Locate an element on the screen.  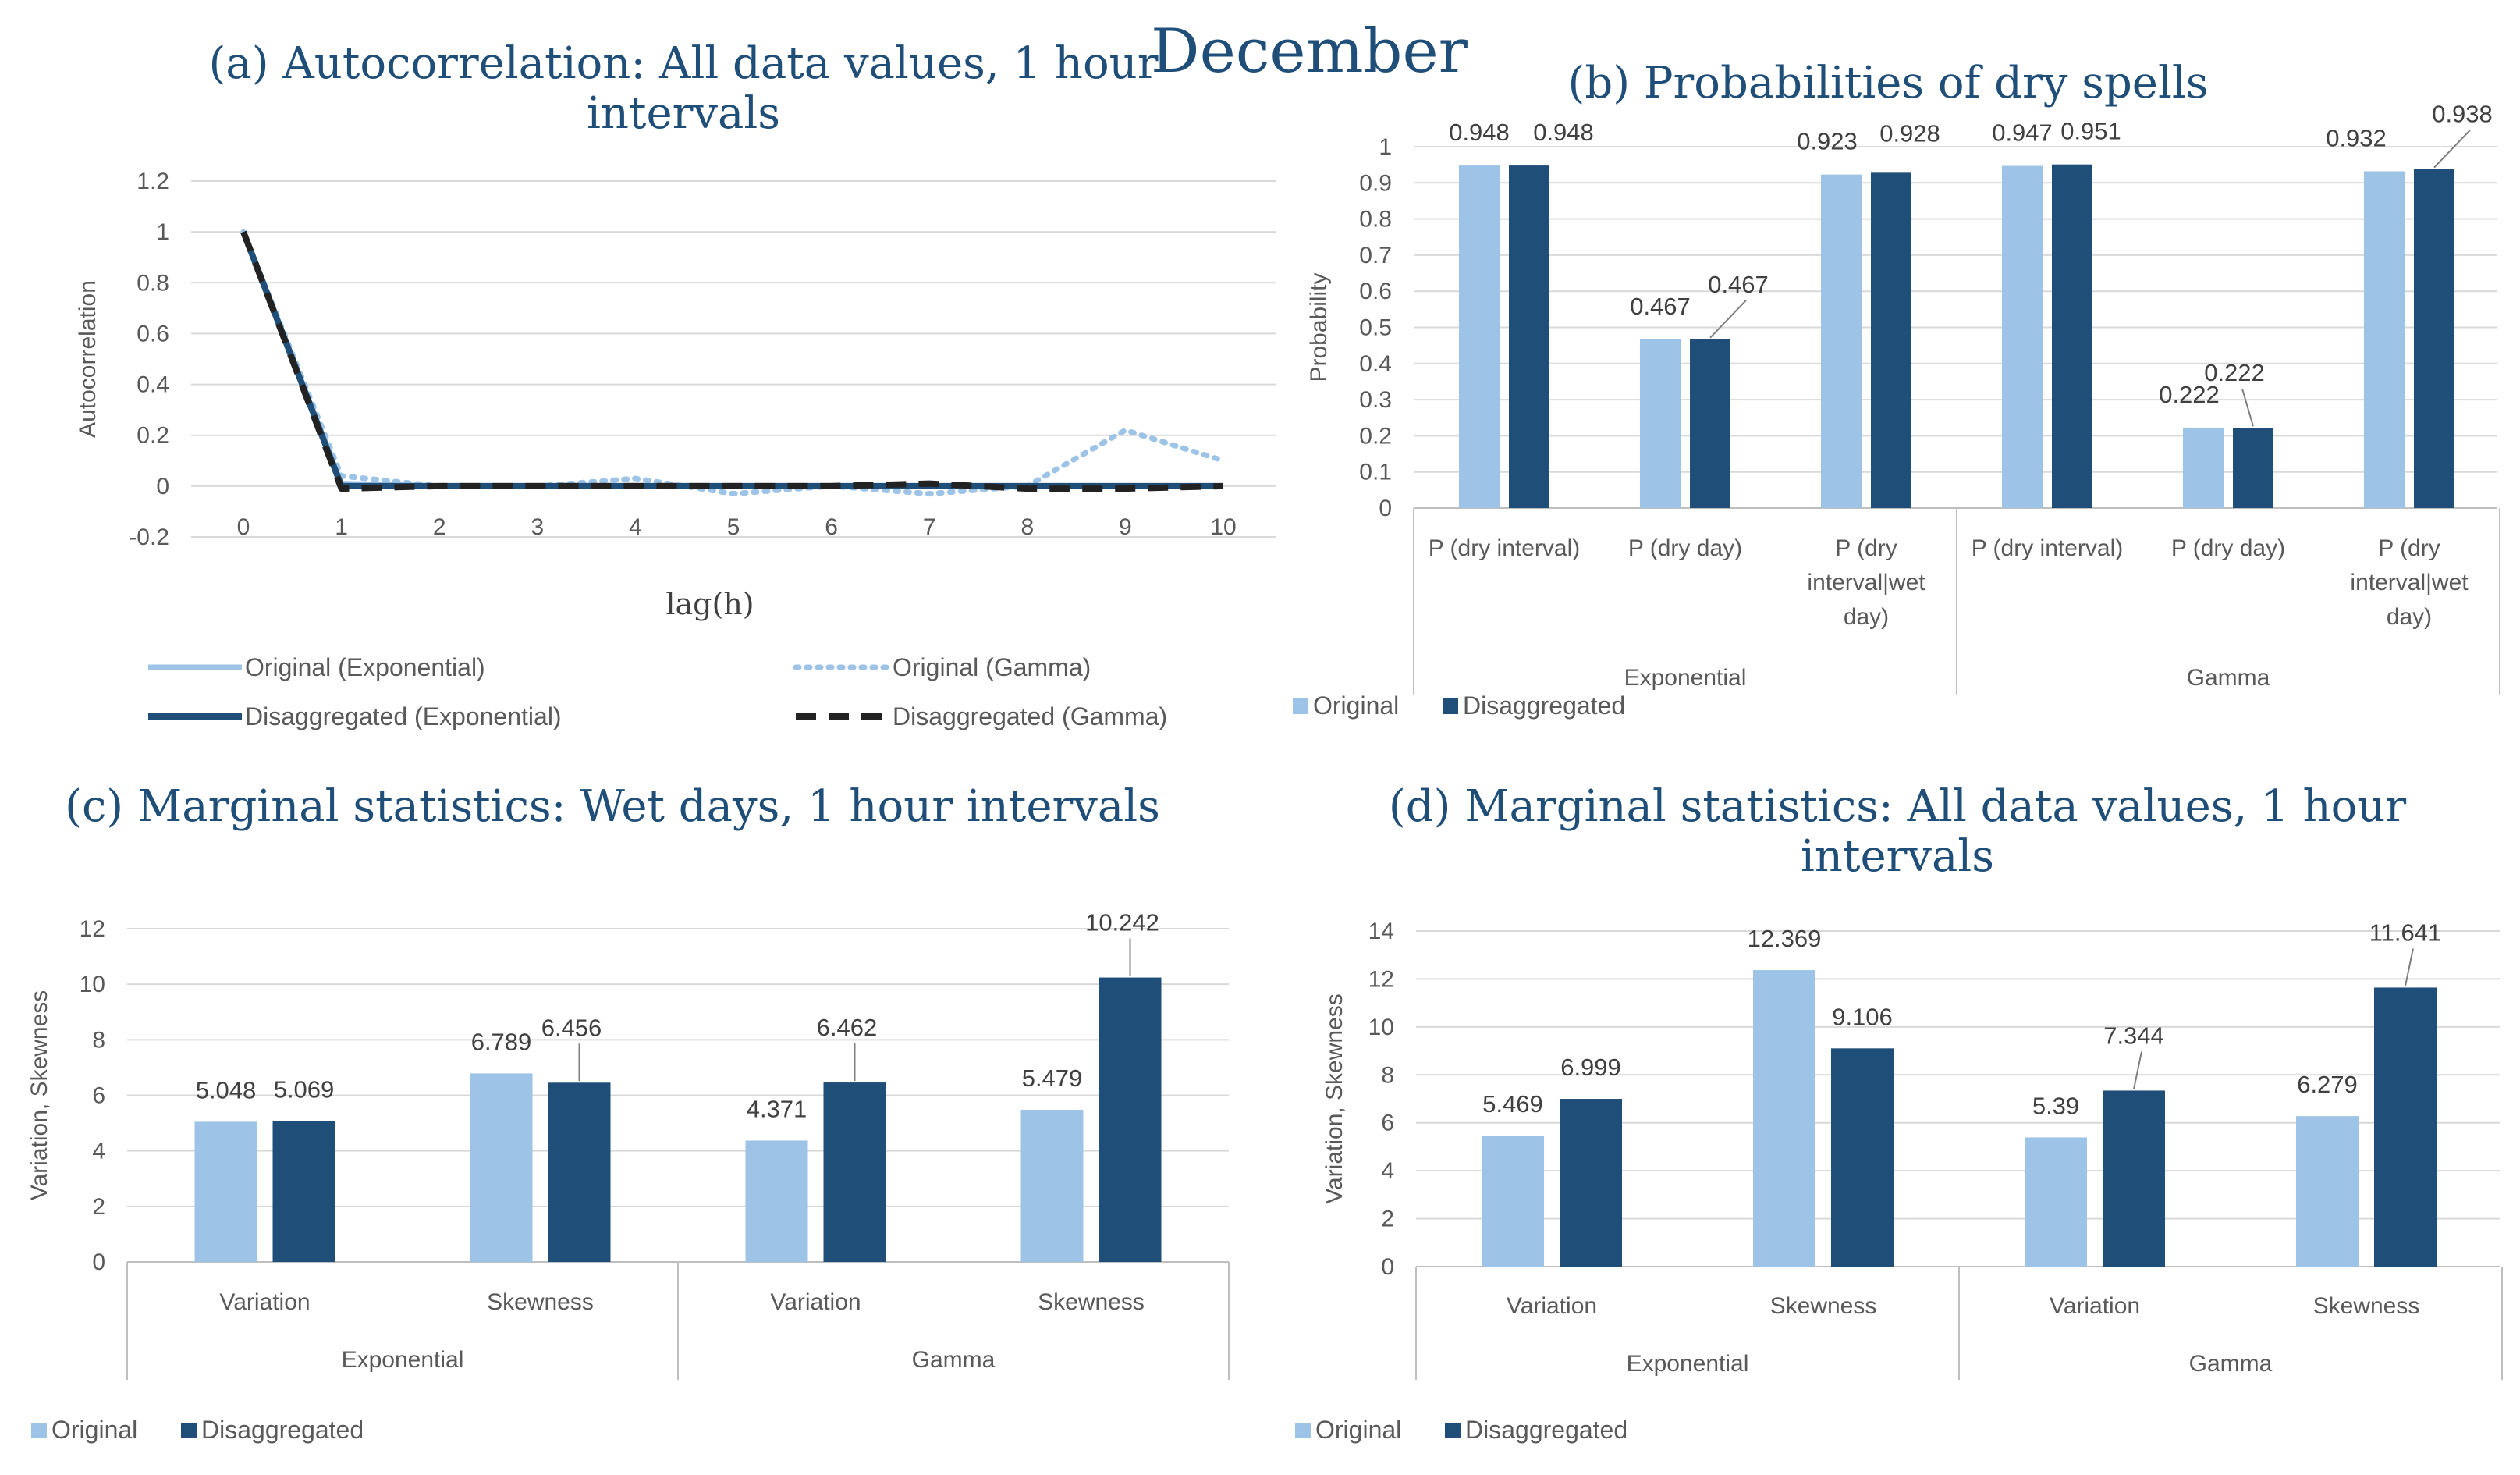
chart-b-category-label: P (dry interval) is located at coordinates (1505, 548).